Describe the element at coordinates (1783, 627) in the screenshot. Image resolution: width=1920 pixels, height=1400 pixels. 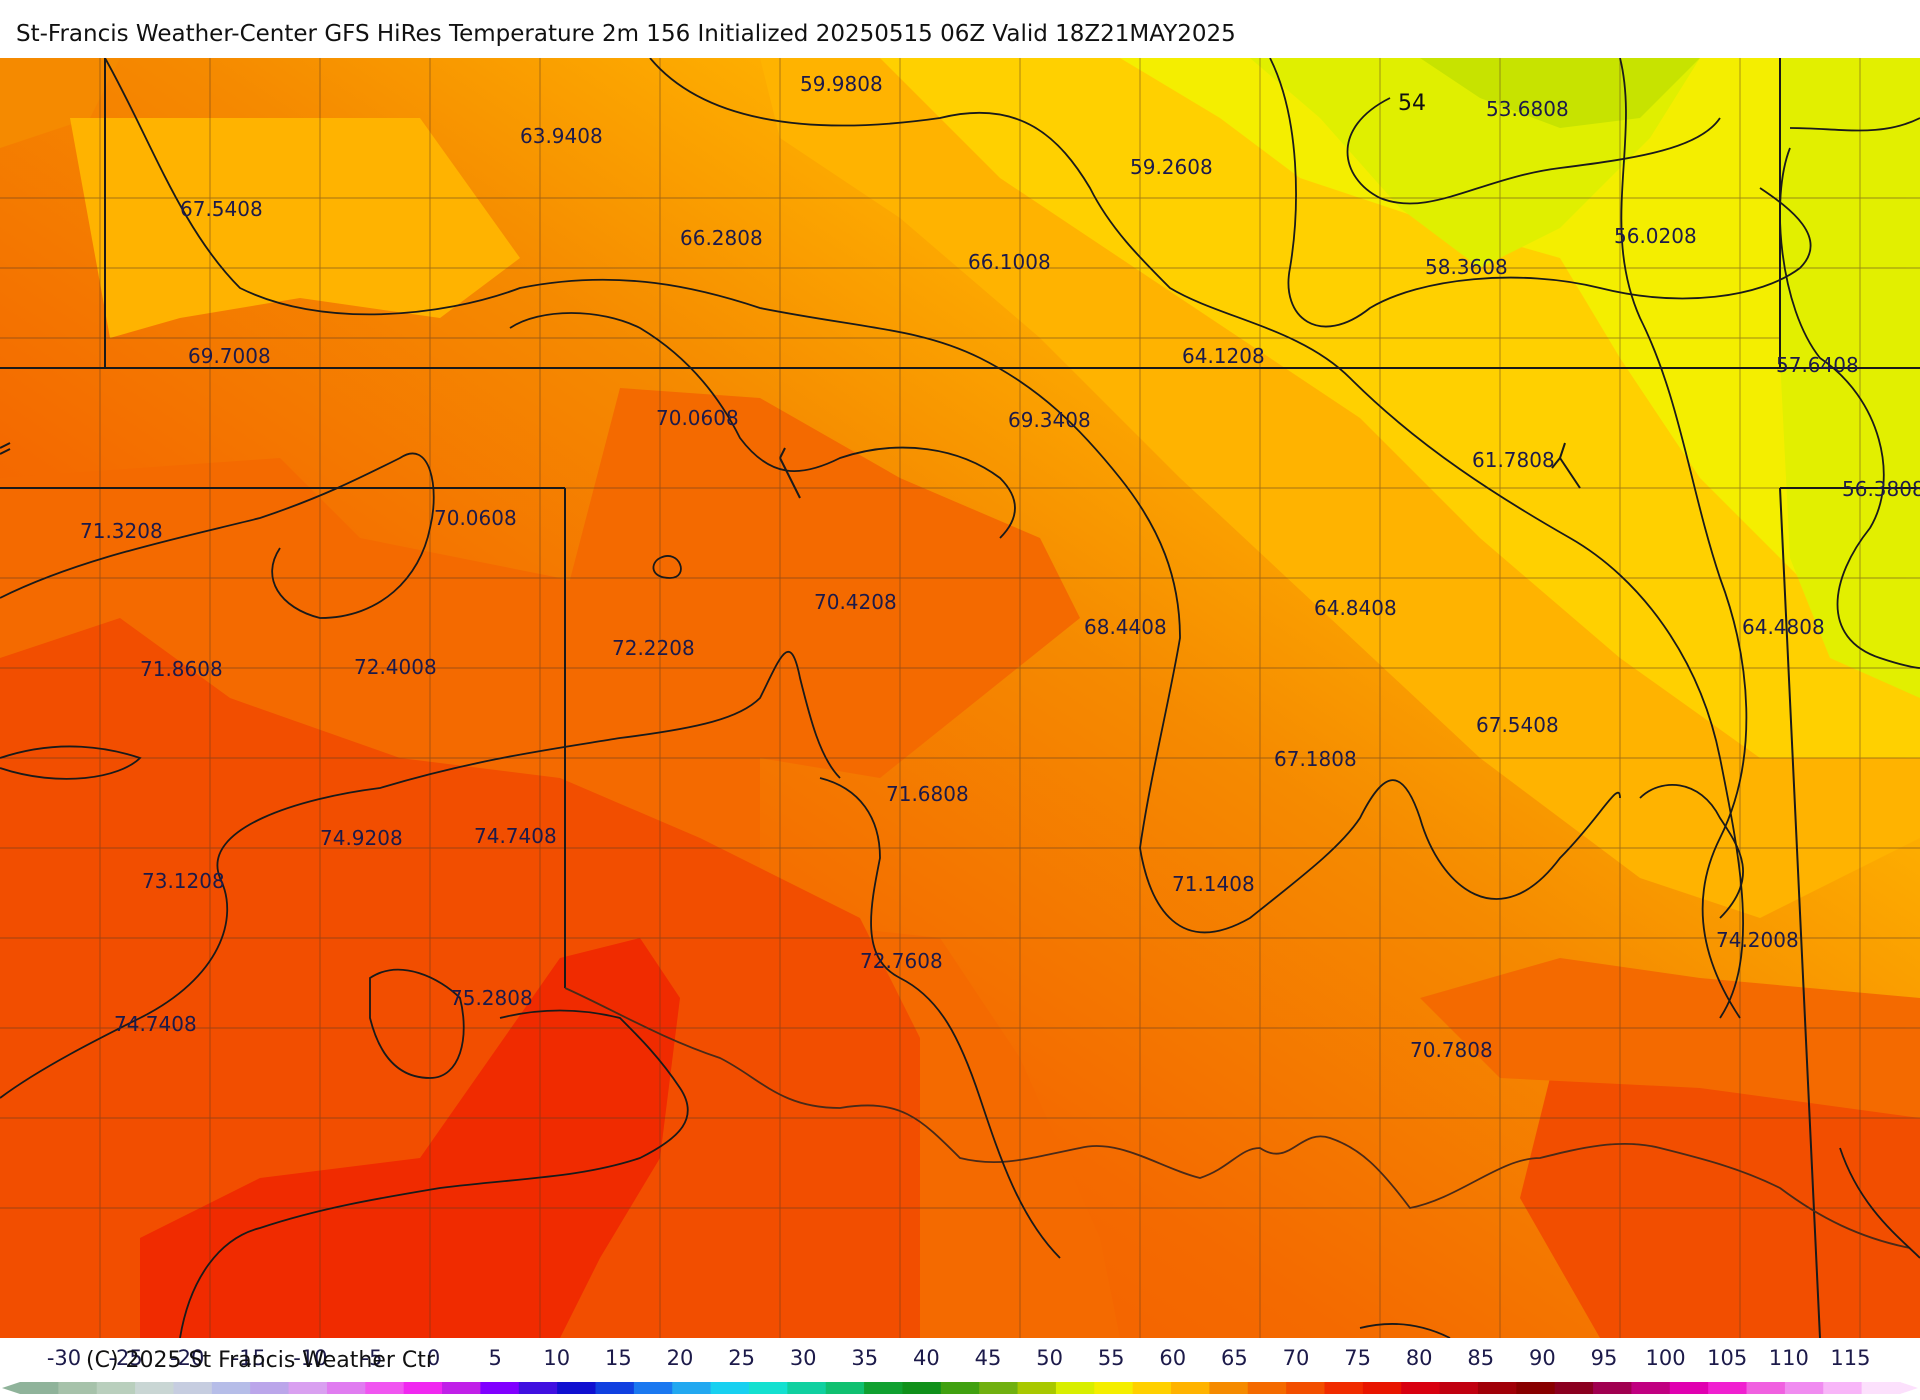
I see `temperature-value-label: 64.4808` at that location.